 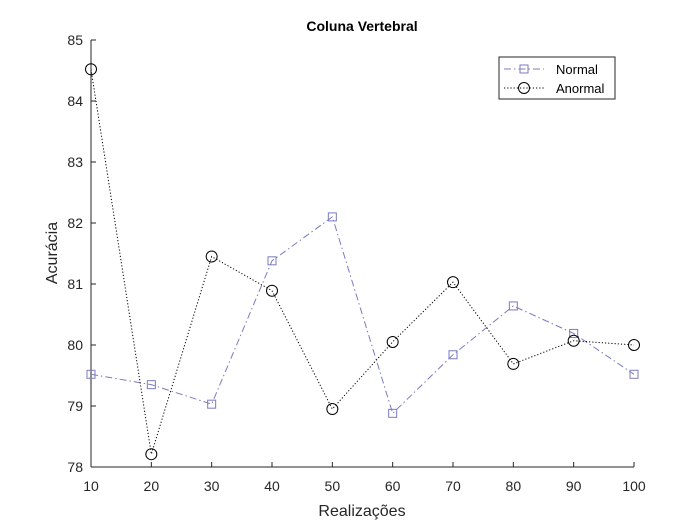 I want to click on x-axis-label: Realizações, so click(x=361, y=511).